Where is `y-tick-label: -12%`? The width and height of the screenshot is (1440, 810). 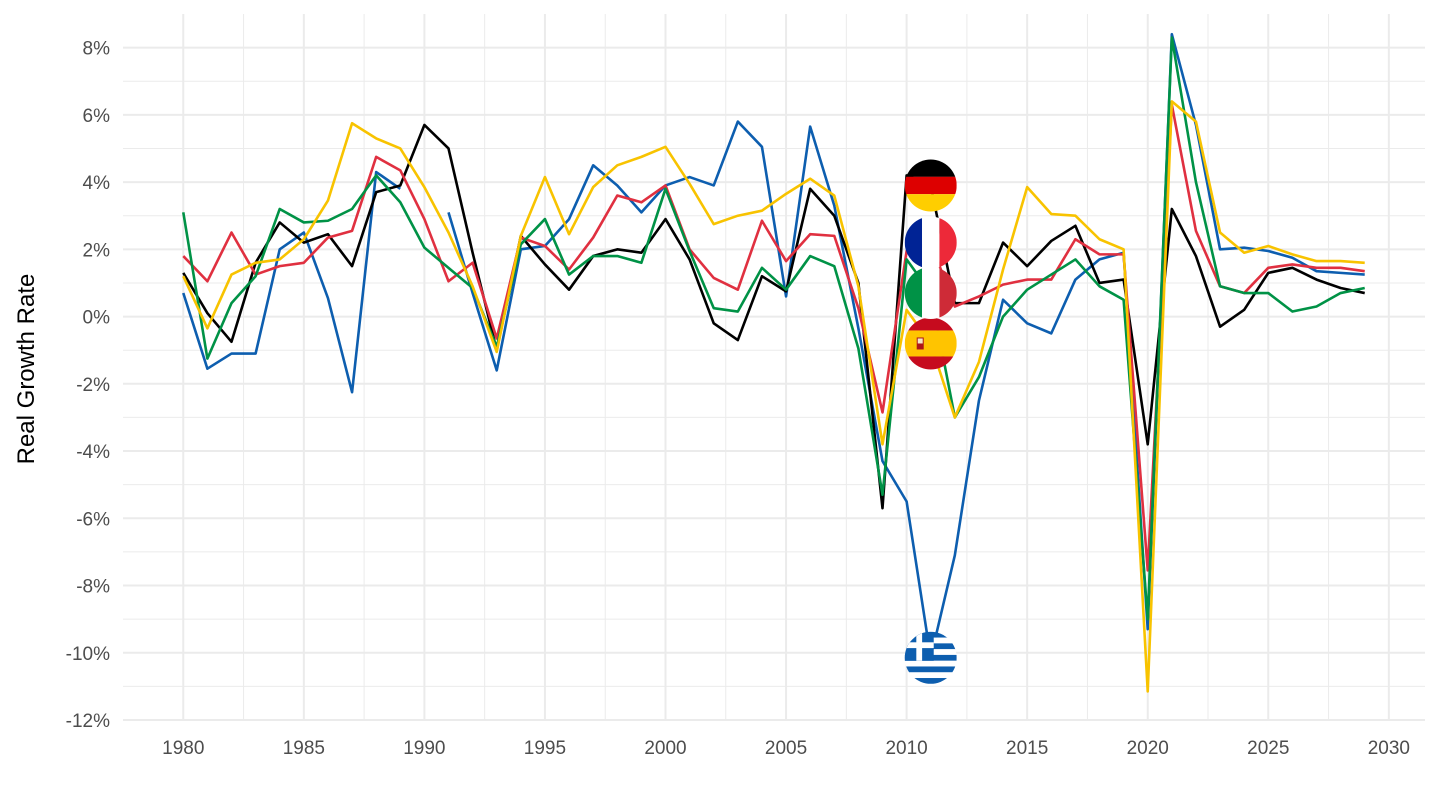 y-tick-label: -12% is located at coordinates (88, 721).